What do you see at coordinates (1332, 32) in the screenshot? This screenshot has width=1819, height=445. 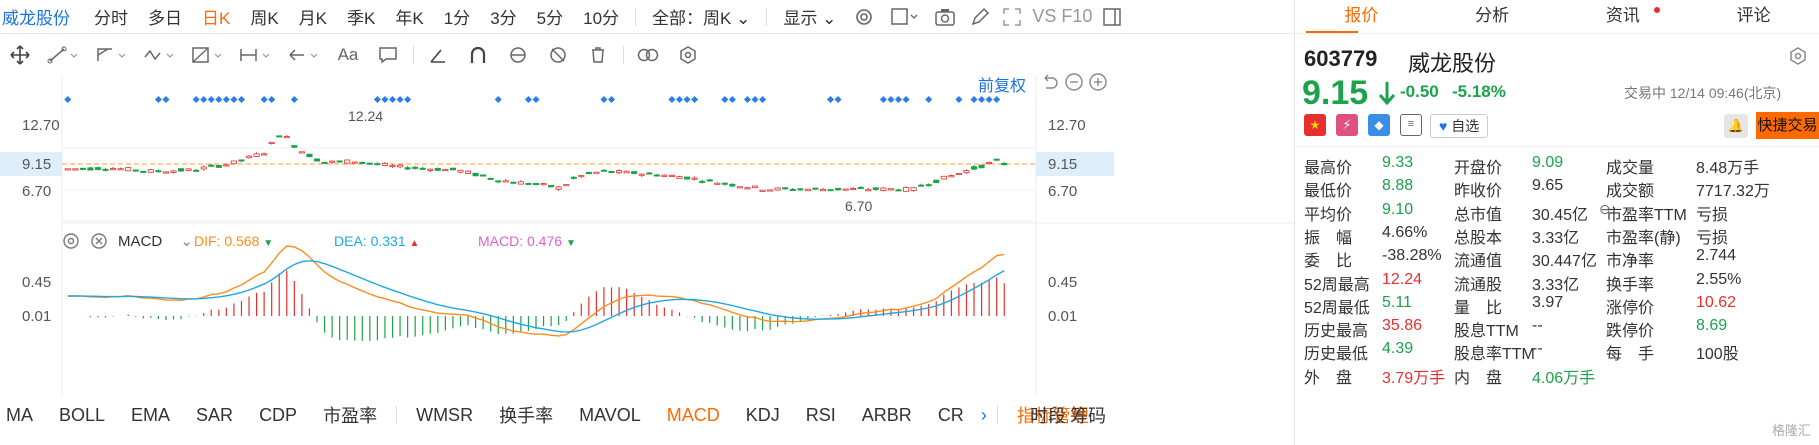 I see `active-tab-indicator` at bounding box center [1332, 32].